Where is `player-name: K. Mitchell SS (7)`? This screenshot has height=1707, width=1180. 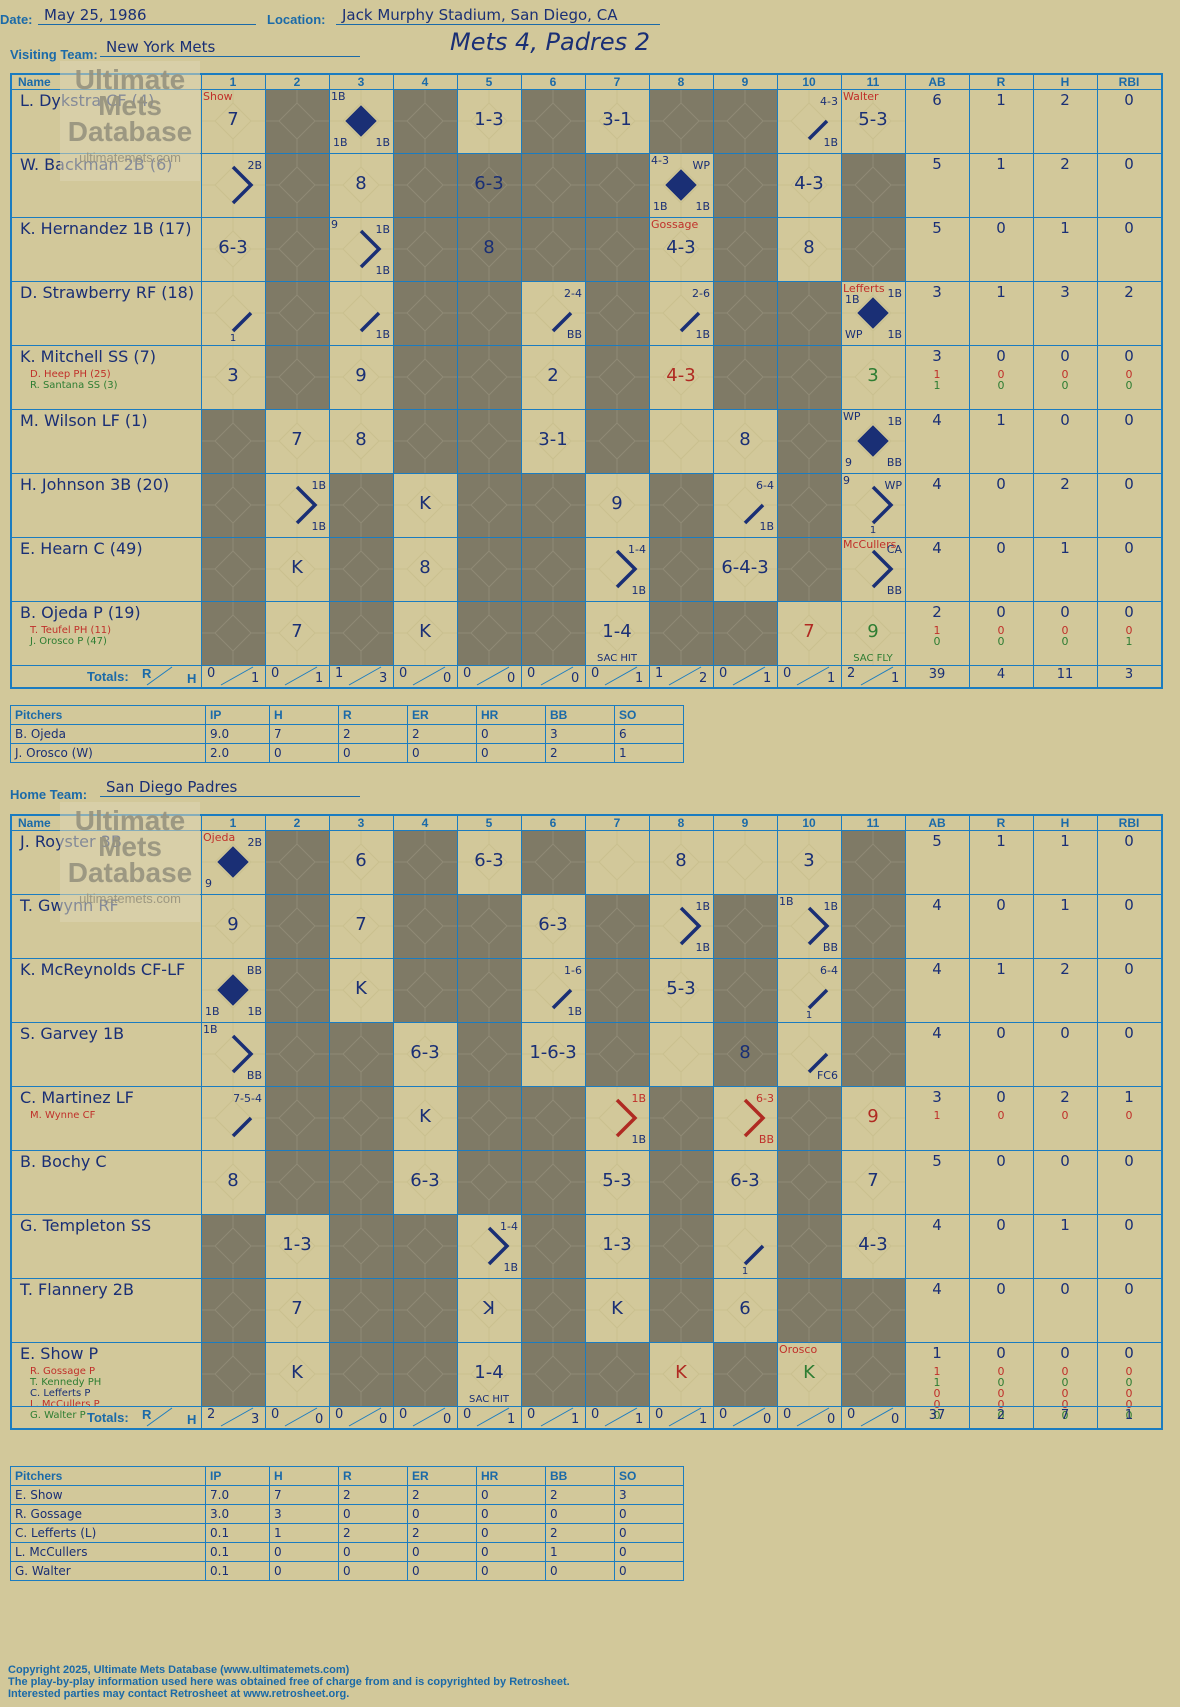 player-name: K. Mitchell SS (7) is located at coordinates (88, 356).